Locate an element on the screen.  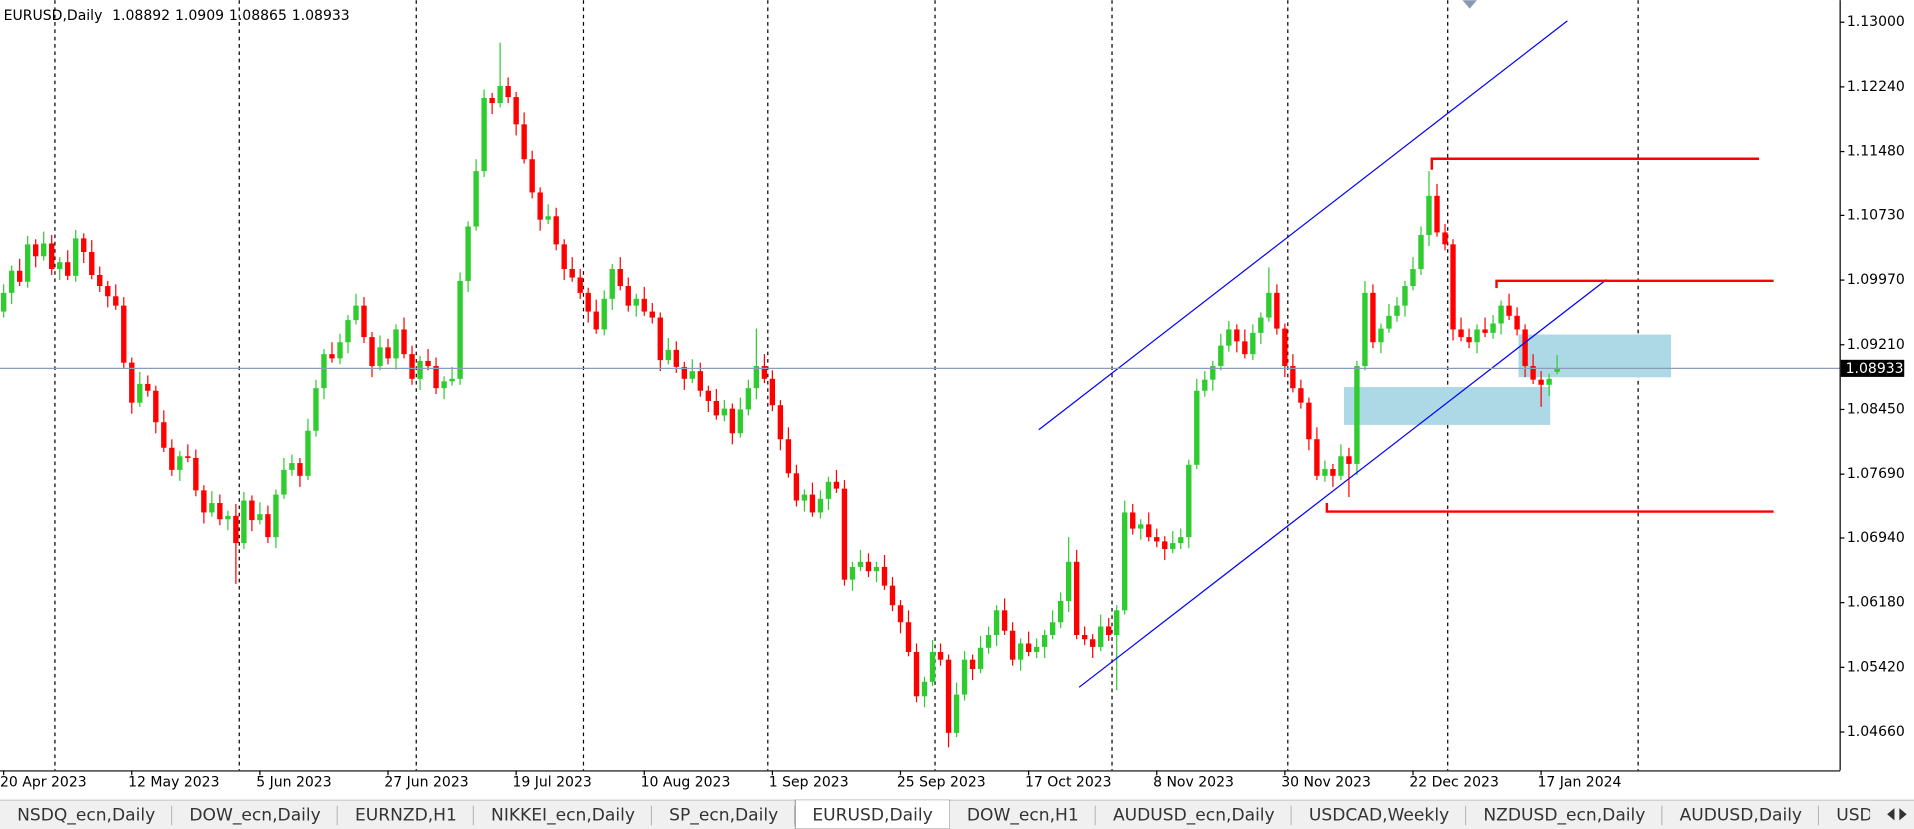
tab: USDCAD,Weekly is located at coordinates (1379, 814).